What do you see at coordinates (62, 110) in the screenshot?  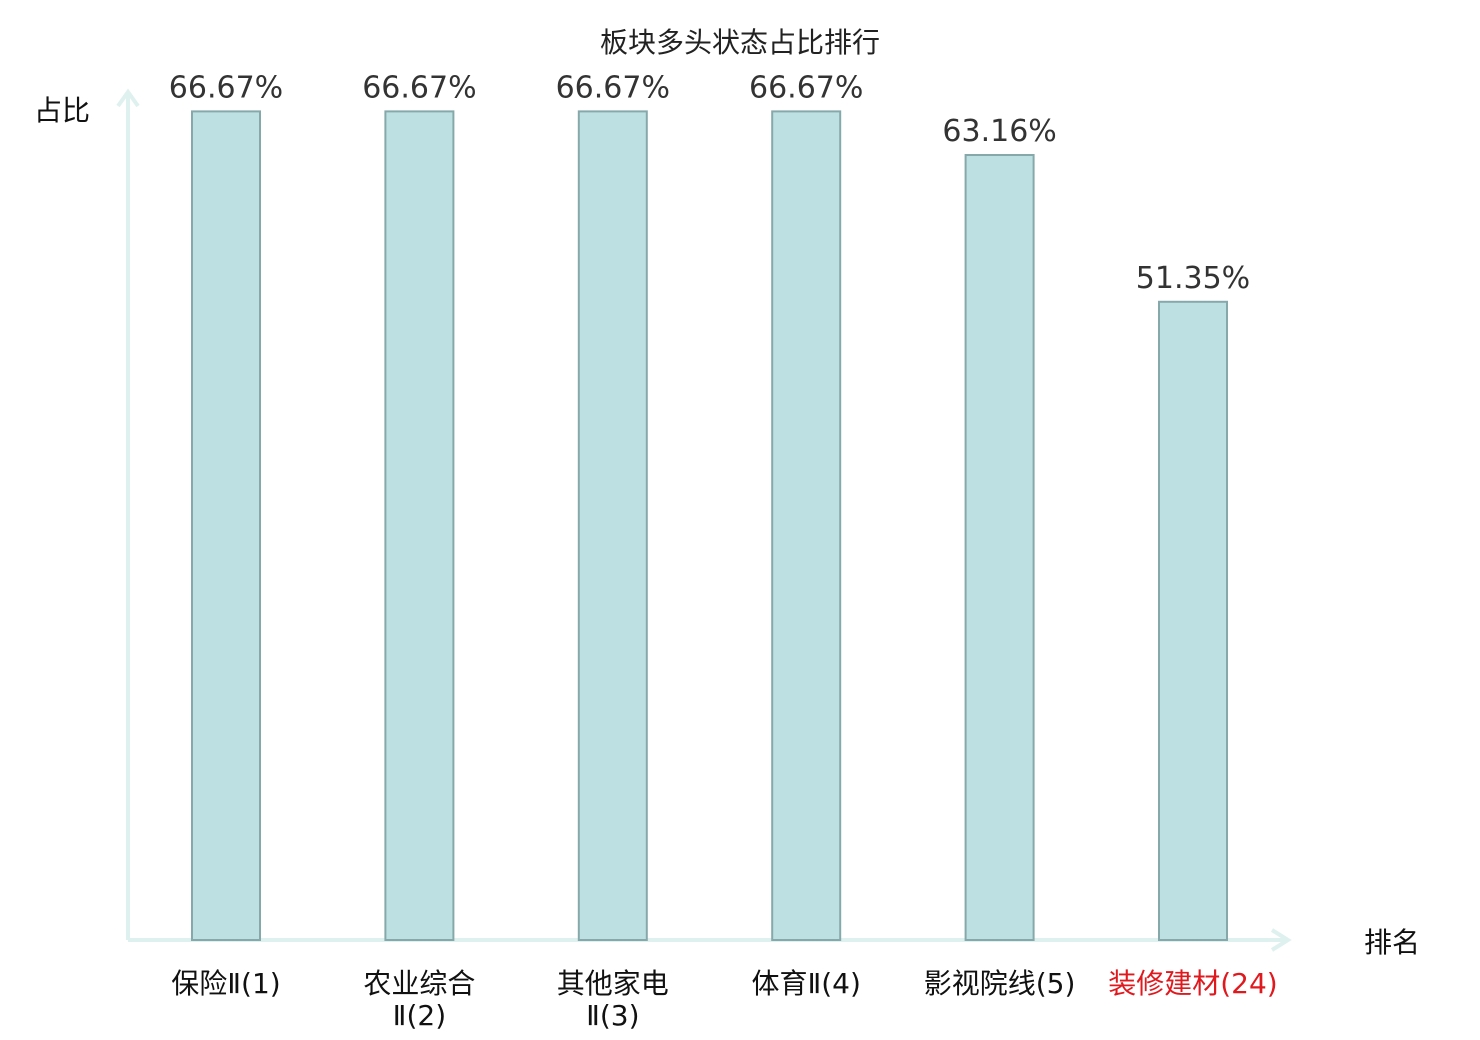 I see `y-axis-label: 占比` at bounding box center [62, 110].